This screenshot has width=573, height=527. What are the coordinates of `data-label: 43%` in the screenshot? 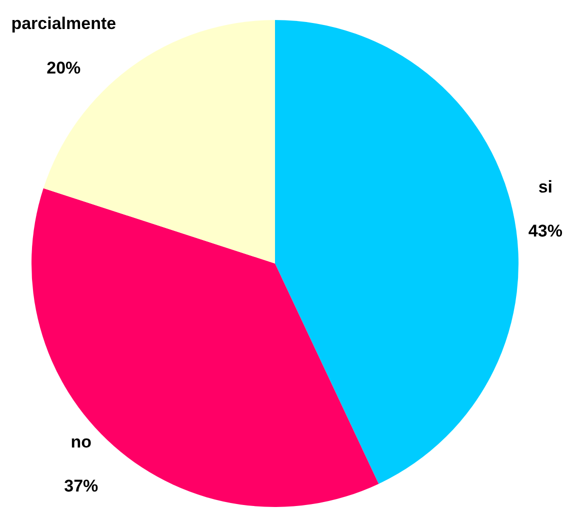 It's located at (545, 230).